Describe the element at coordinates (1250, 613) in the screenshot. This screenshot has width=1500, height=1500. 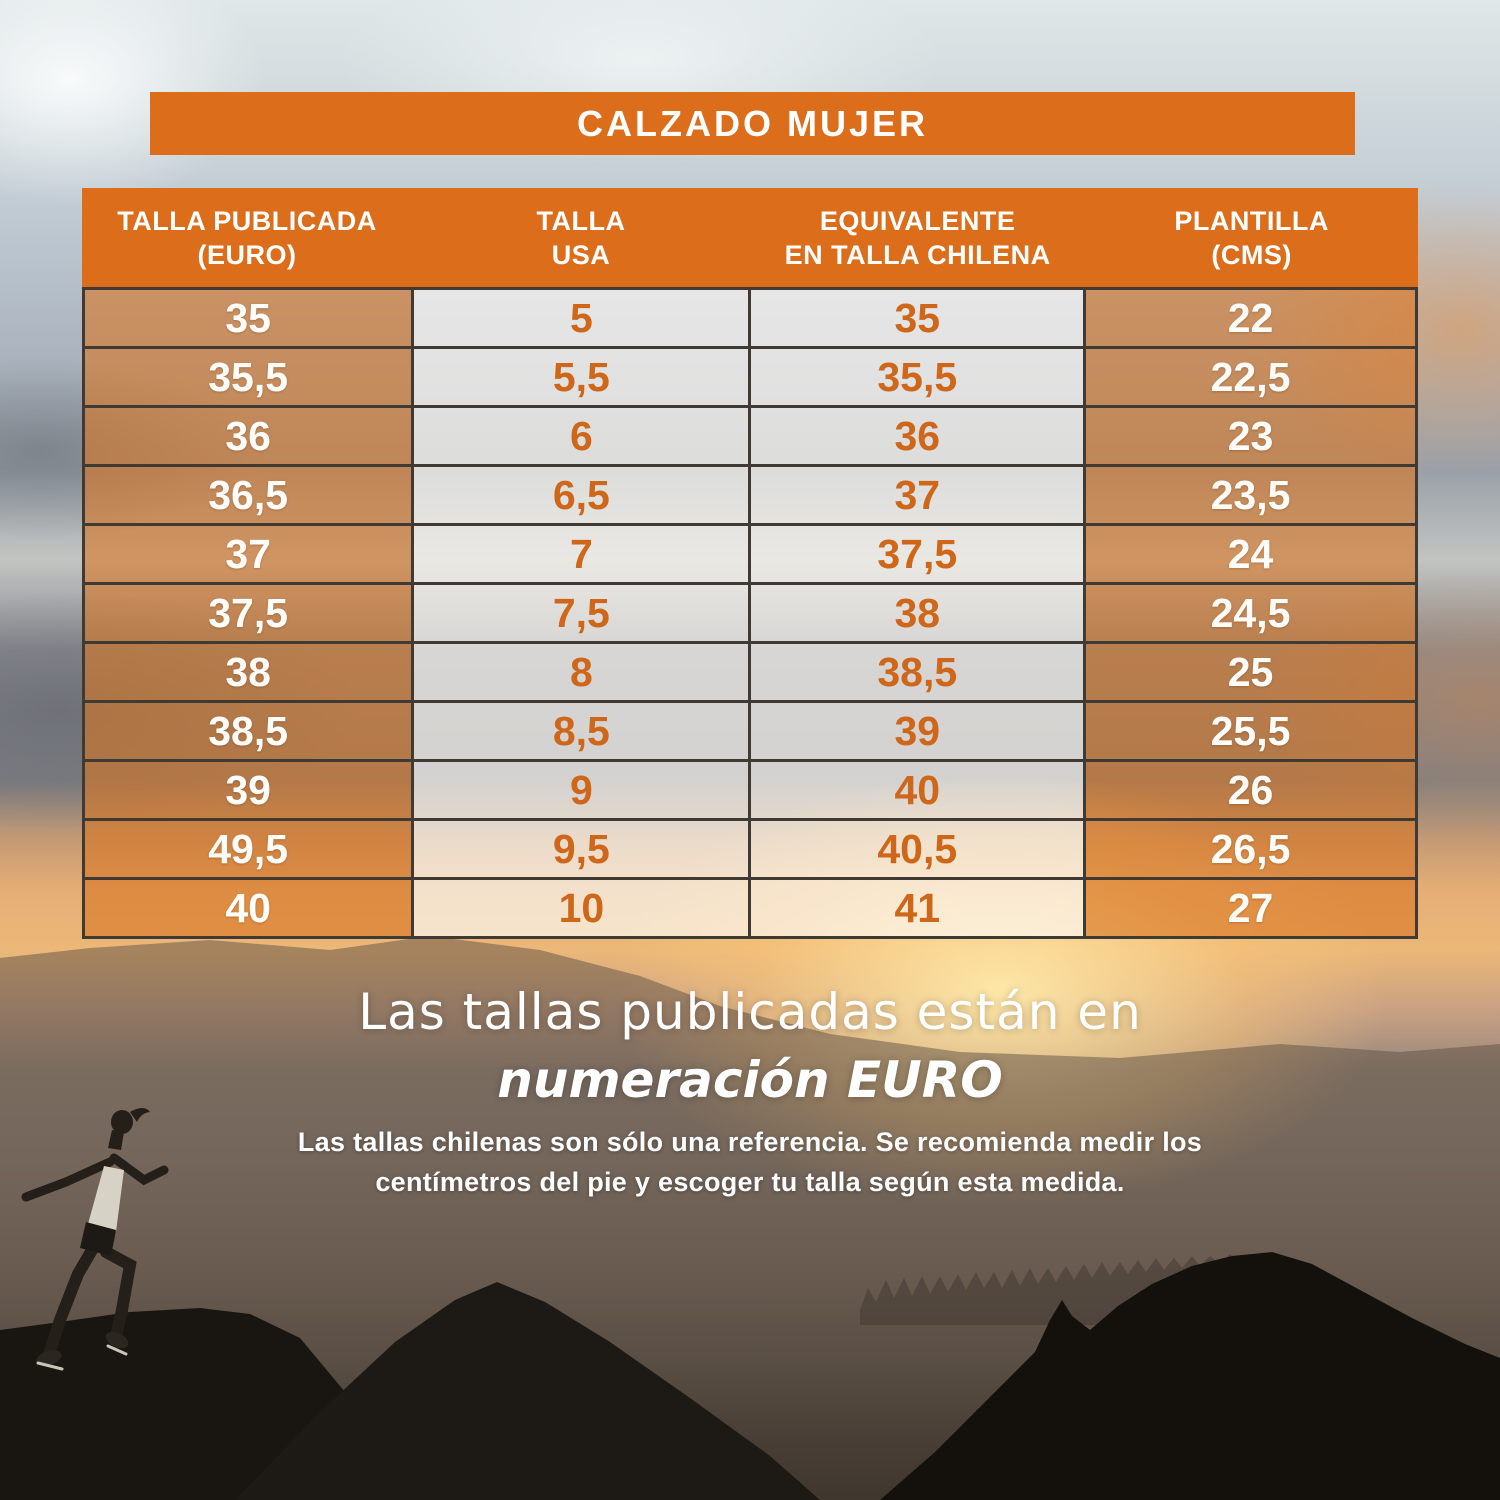
I see `cell-plantilla: 24,5` at that location.